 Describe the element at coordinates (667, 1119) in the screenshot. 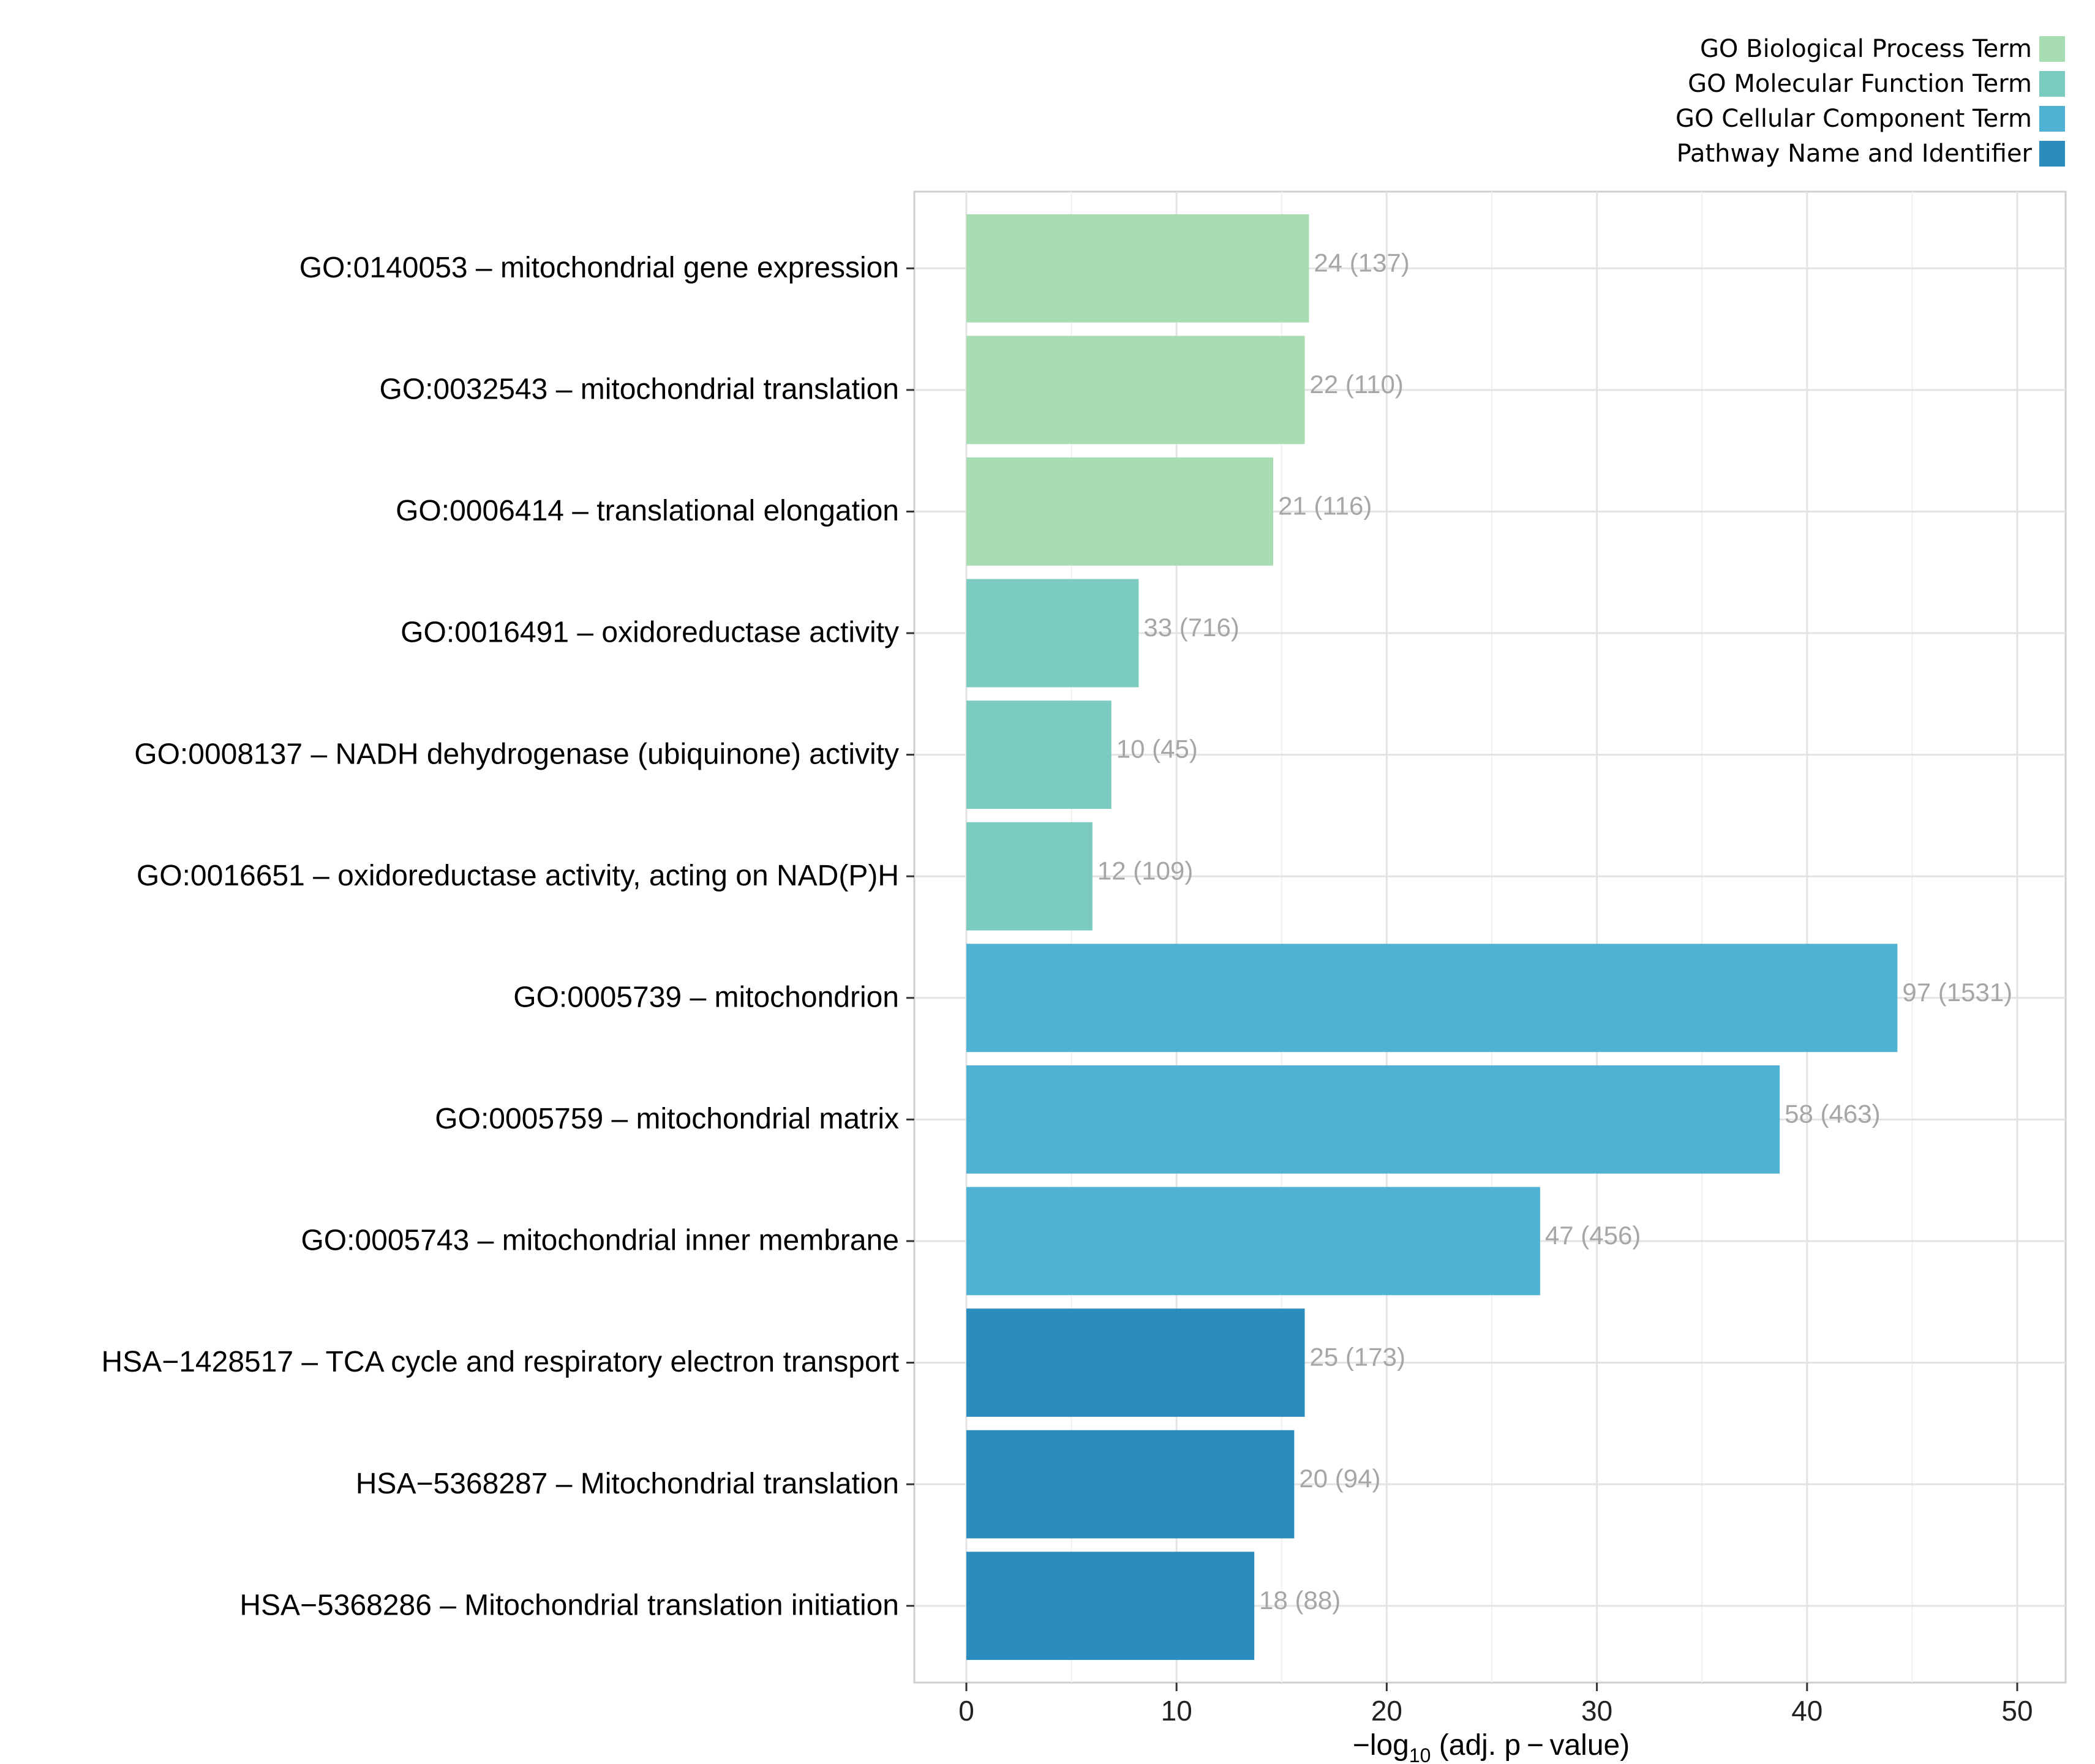

I see `term-label: GO:0005759 – mitochondrial matrix` at that location.